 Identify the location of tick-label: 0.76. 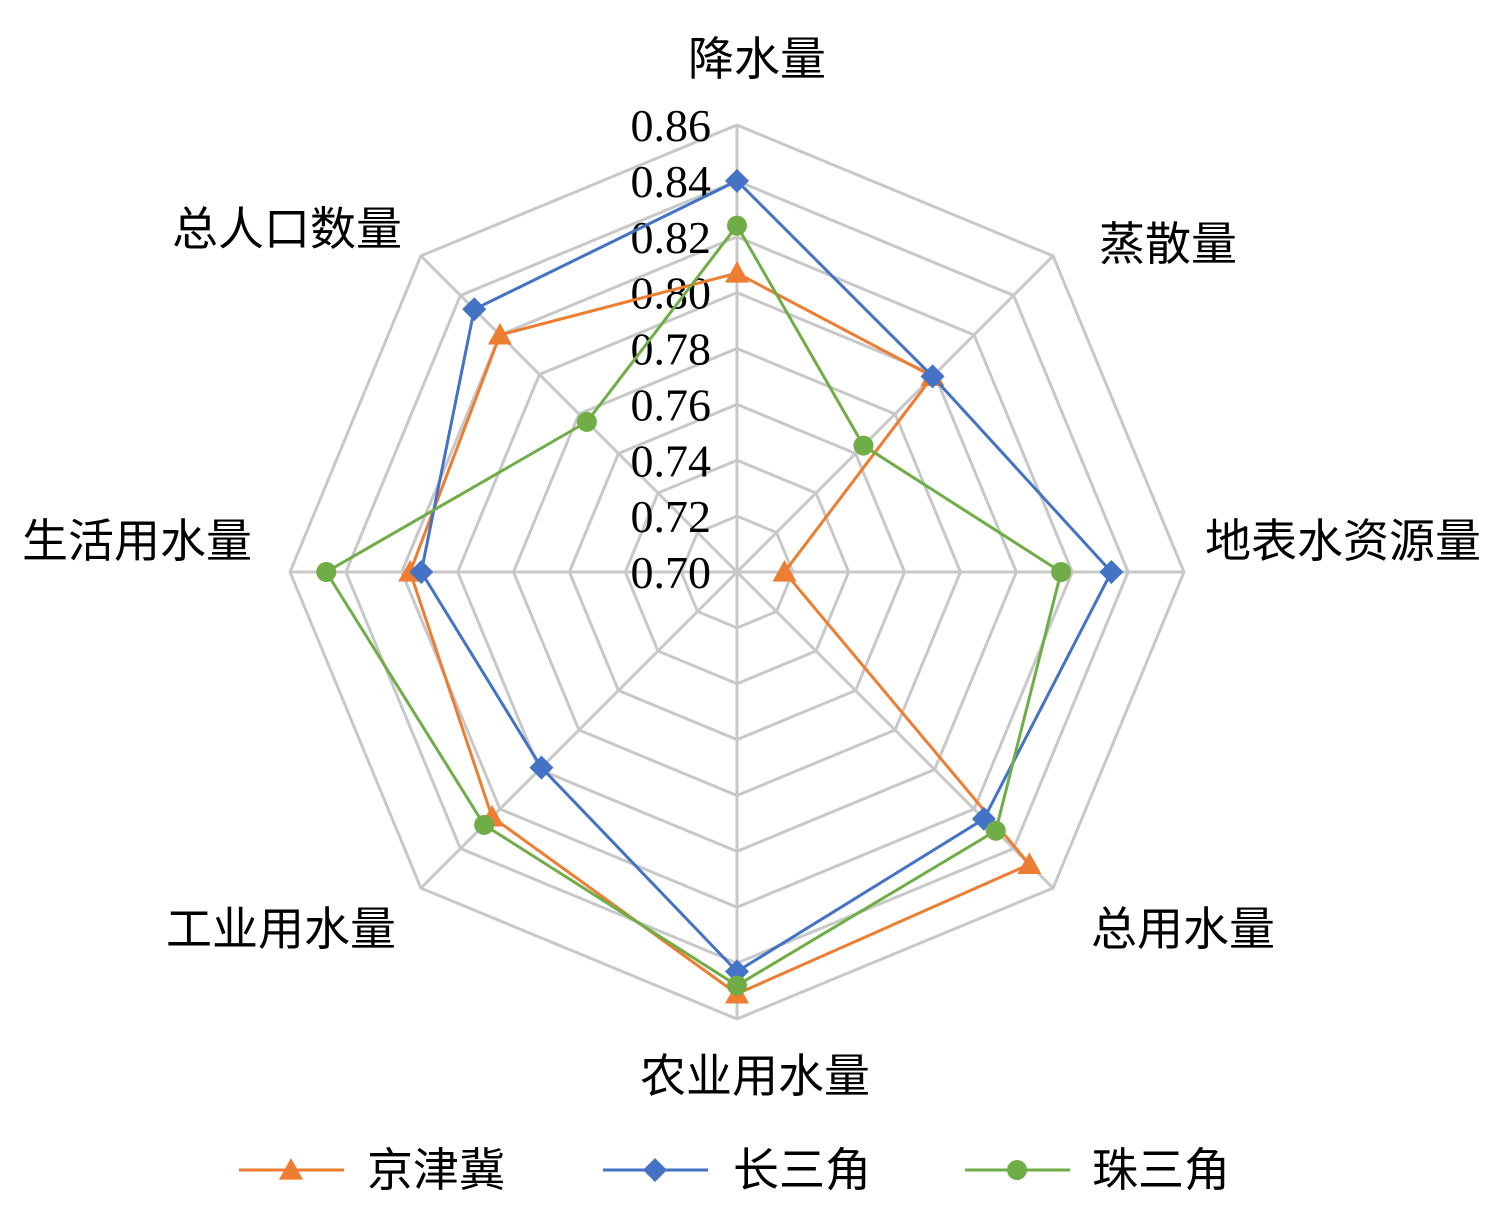
(671, 404).